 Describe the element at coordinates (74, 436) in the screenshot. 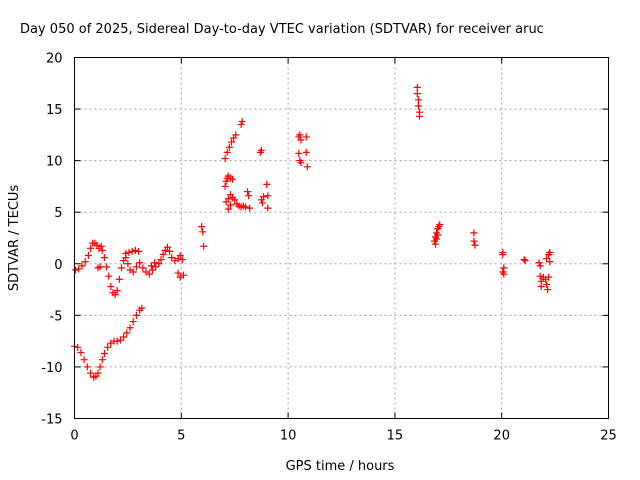

I see `x-tick-label: 0` at that location.